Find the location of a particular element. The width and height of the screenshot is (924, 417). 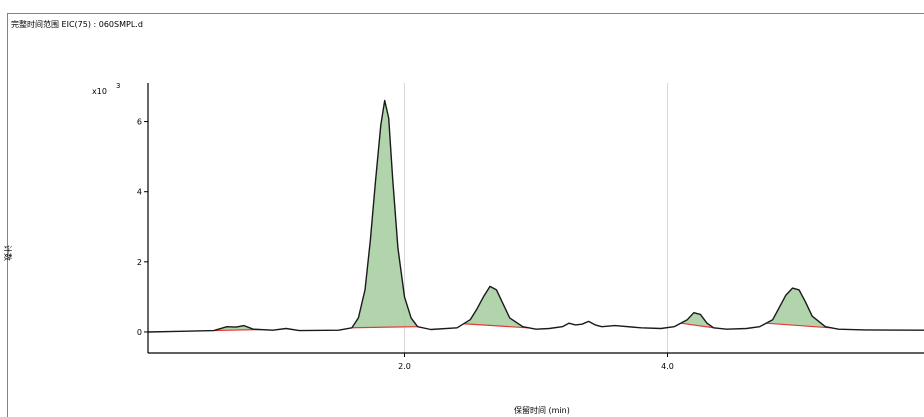

y-tick-label: 6 is located at coordinates (139, 122).